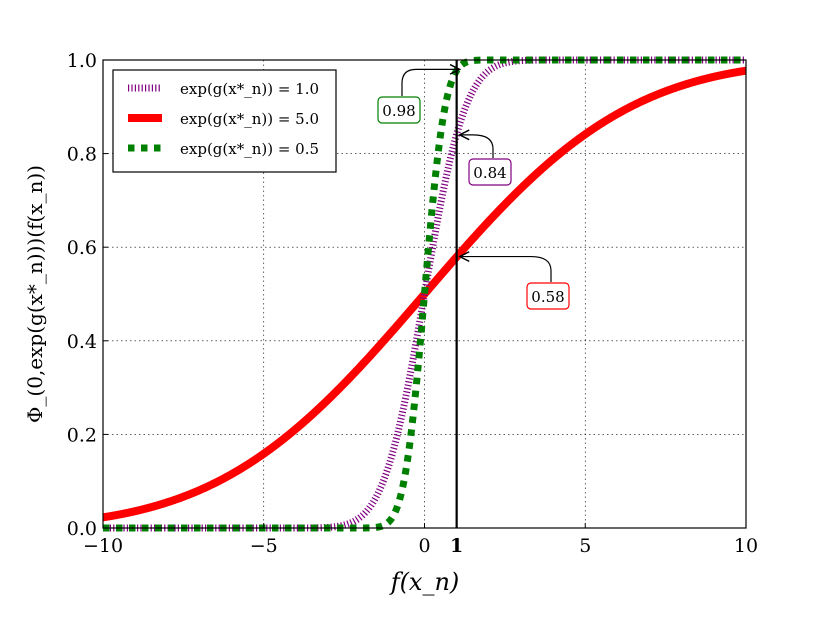 Image resolution: width=830 pixels, height=623 pixels. I want to click on y-tick-label: 0.4, so click(82, 342).